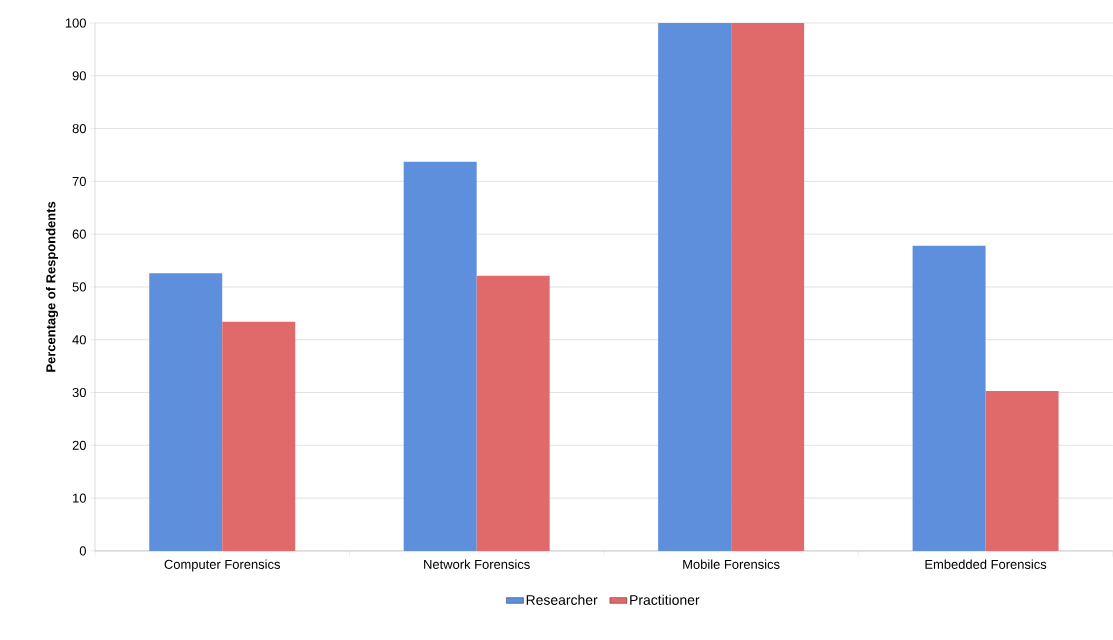 This screenshot has width=1113, height=640. What do you see at coordinates (79, 392) in the screenshot?
I see `y-tick-label: 30` at bounding box center [79, 392].